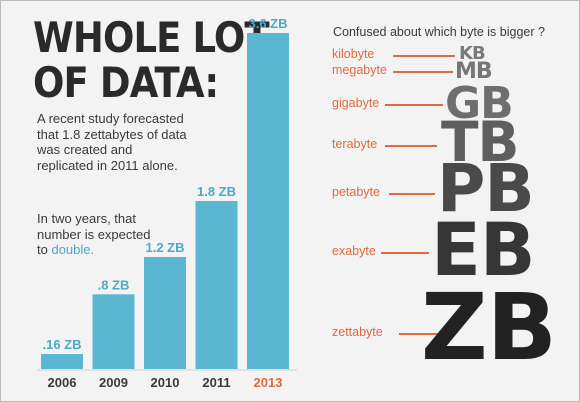  What do you see at coordinates (480, 142) in the screenshot?
I see `unit-abbr-tb: TB` at bounding box center [480, 142].